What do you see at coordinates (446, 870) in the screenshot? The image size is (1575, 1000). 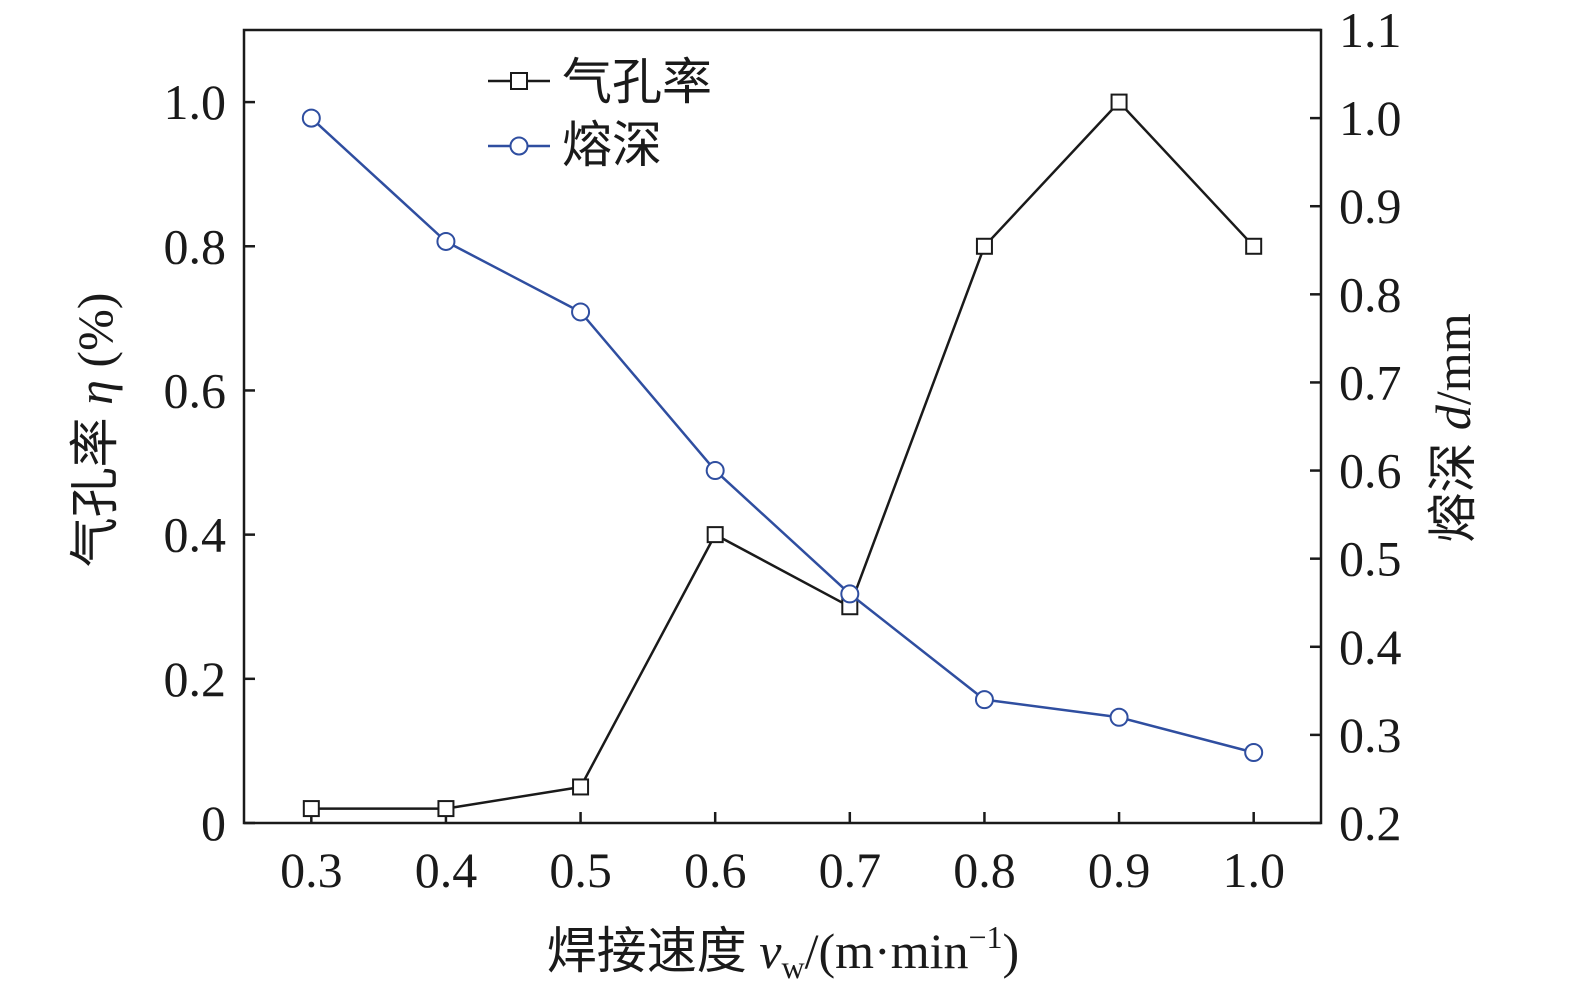 I see `x-tick-label: 0.4` at bounding box center [446, 870].